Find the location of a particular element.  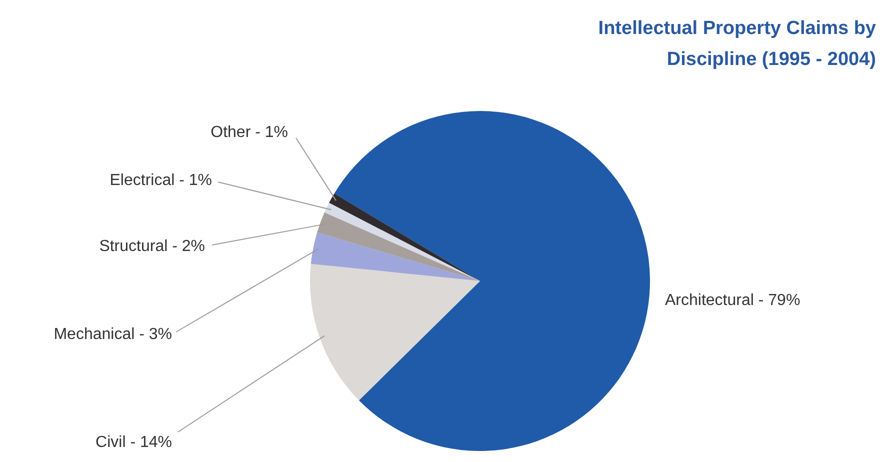

chart-title: Intellectual Property Claims by Discipline (1995 - 2004) is located at coordinates (737, 44).